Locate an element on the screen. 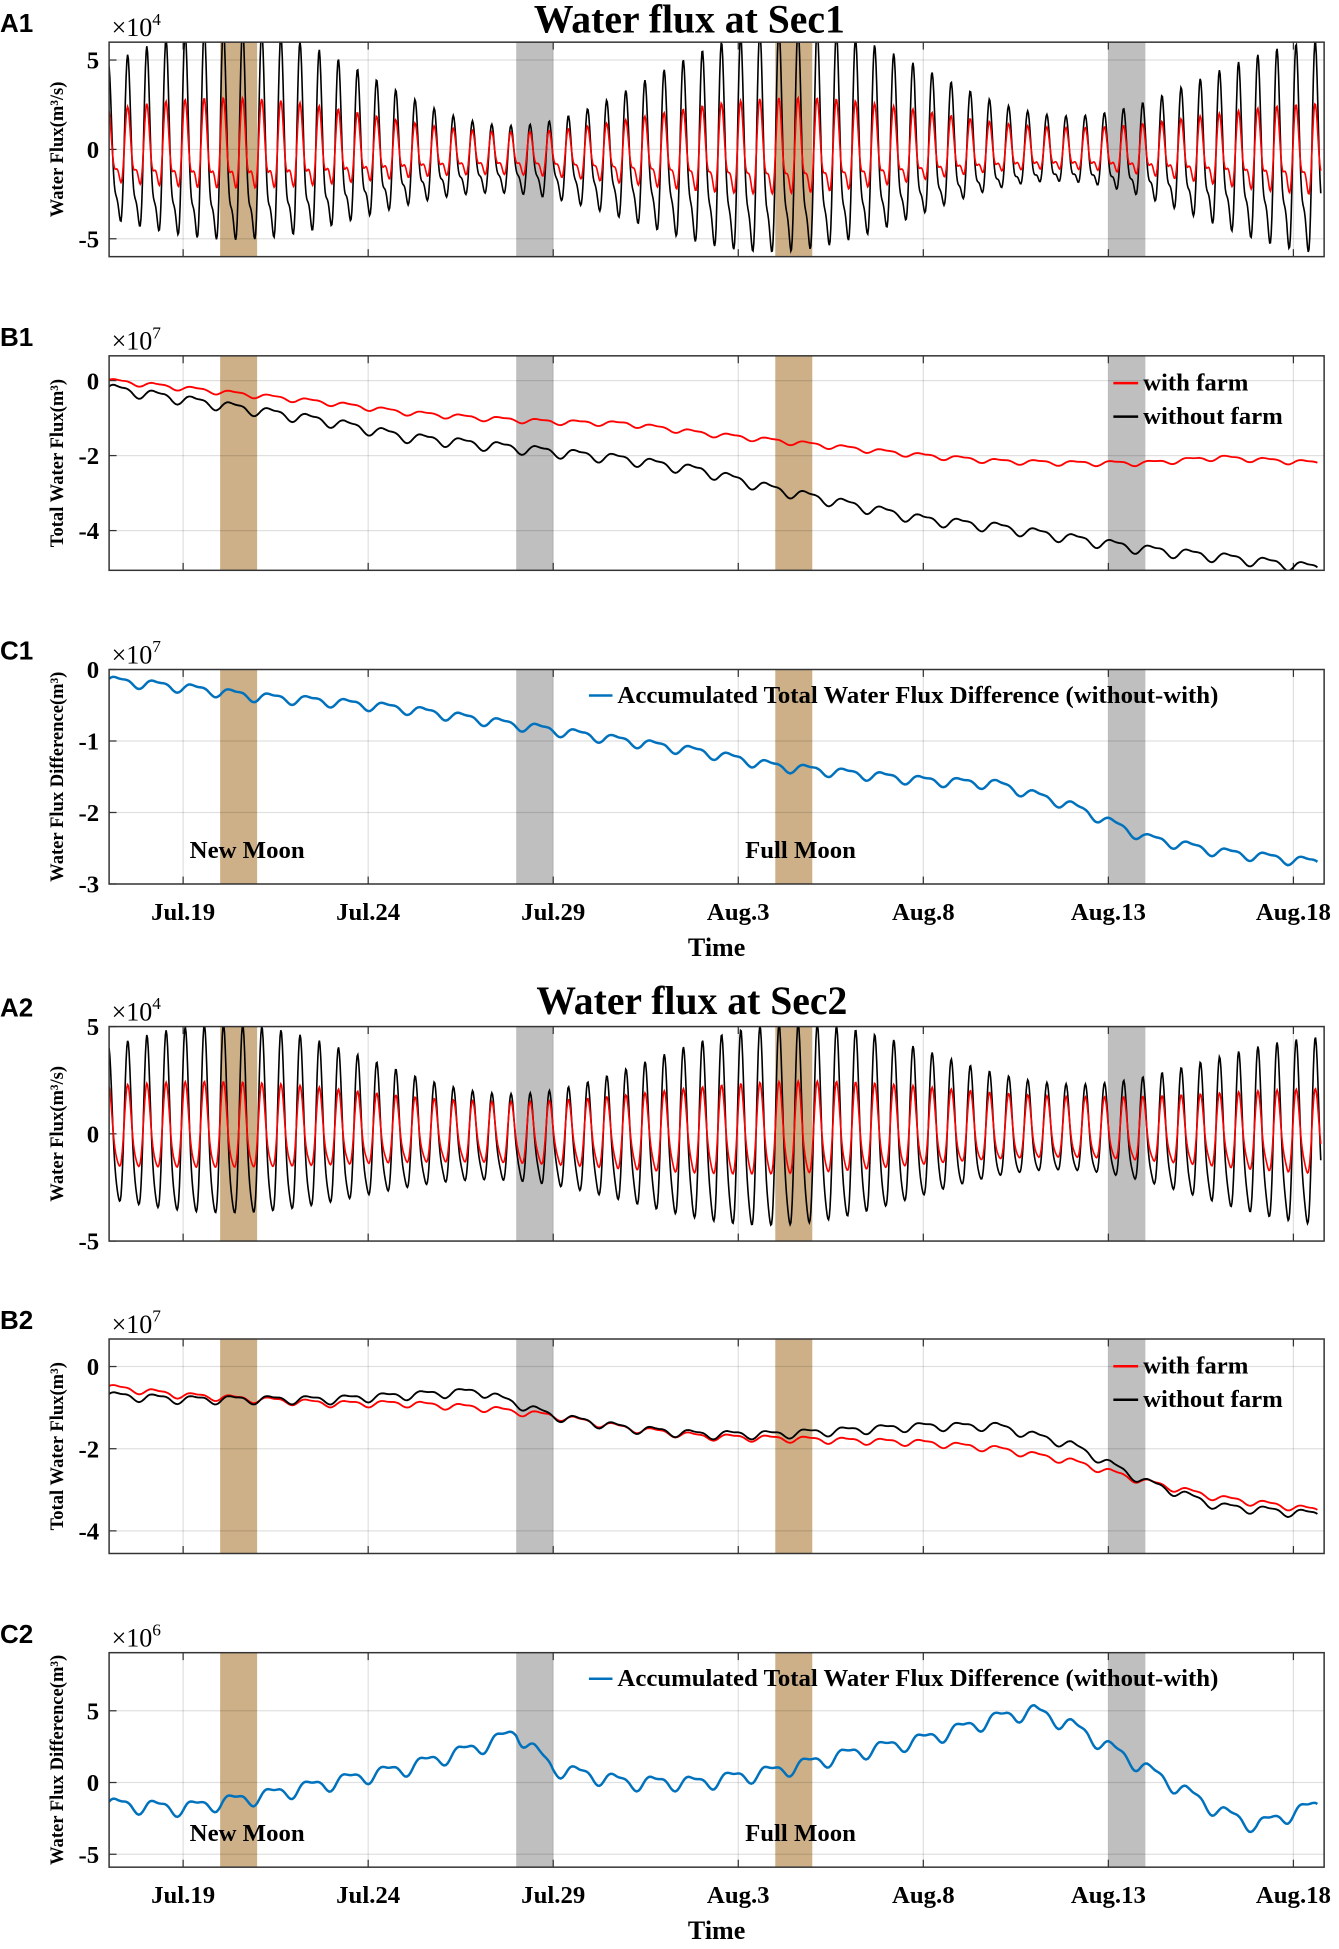 This screenshot has width=1339, height=1949. y-exponent: ×10⁶ is located at coordinates (137, 1636).